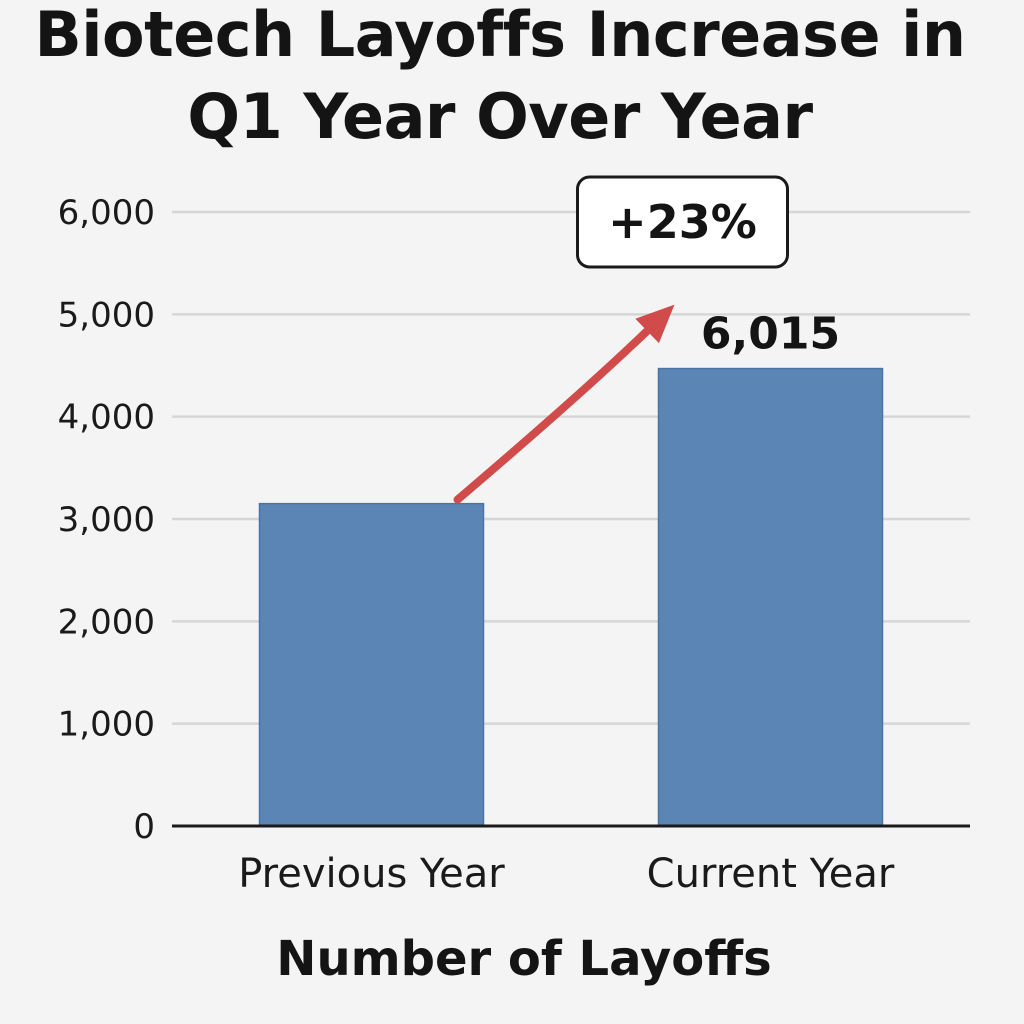 This screenshot has width=1024, height=1024. What do you see at coordinates (144, 827) in the screenshot?
I see `y-tick-label: 0` at bounding box center [144, 827].